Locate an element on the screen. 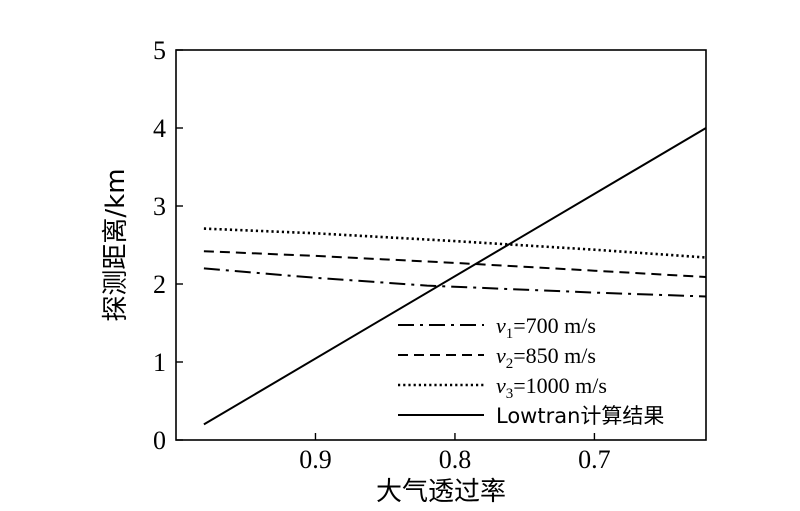 Image resolution: width=800 pixels, height=511 pixels. legend-label-2: v2=850 m/s is located at coordinates (546, 357).